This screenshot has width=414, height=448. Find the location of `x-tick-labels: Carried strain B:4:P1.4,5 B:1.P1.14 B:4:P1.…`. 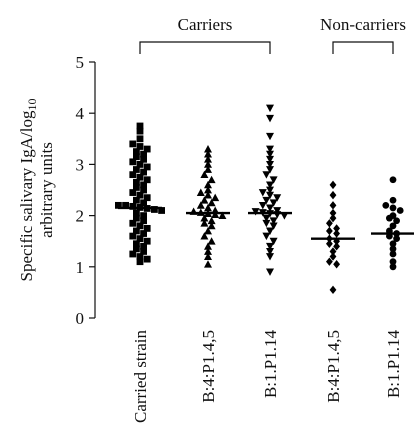

x-tick-labels: Carried strain B:4:P1.4,5 B:1.P1.14 B:4:P1.… is located at coordinates (267, 376).